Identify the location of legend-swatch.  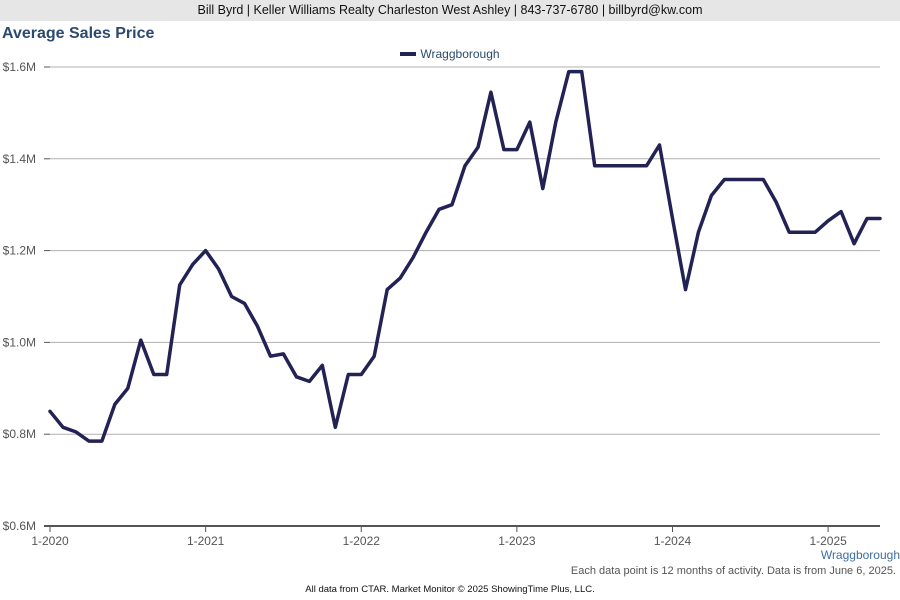
(408, 53).